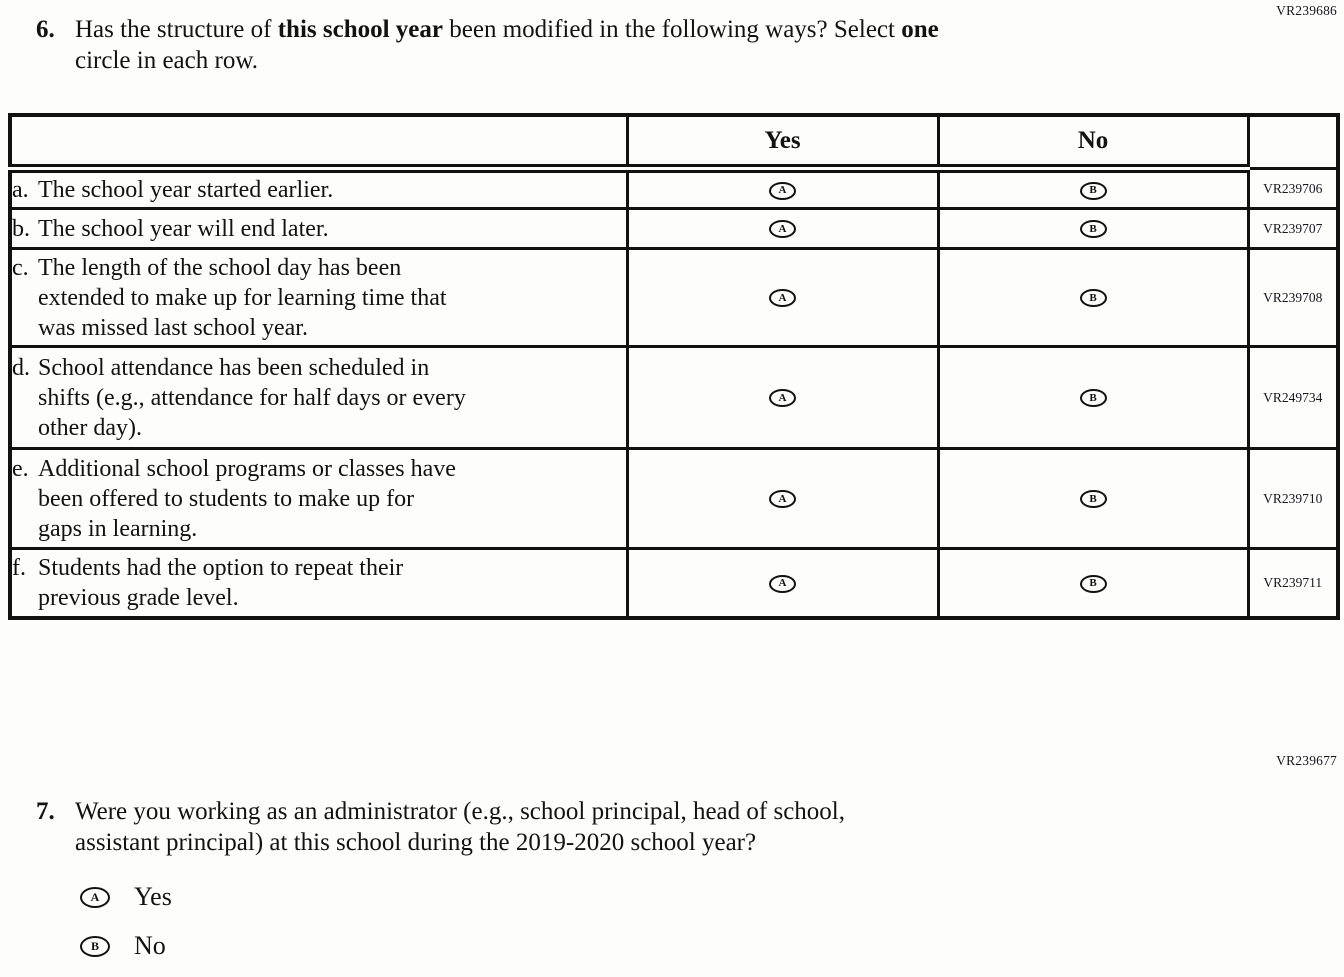  Describe the element at coordinates (782, 143) in the screenshot. I see `header-yes: Yes` at that location.